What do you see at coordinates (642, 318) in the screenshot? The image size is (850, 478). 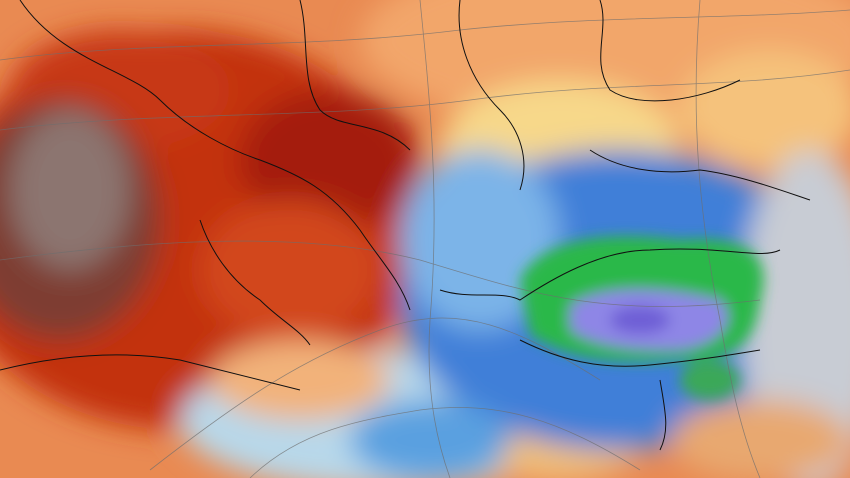 I see `precip-core` at bounding box center [642, 318].